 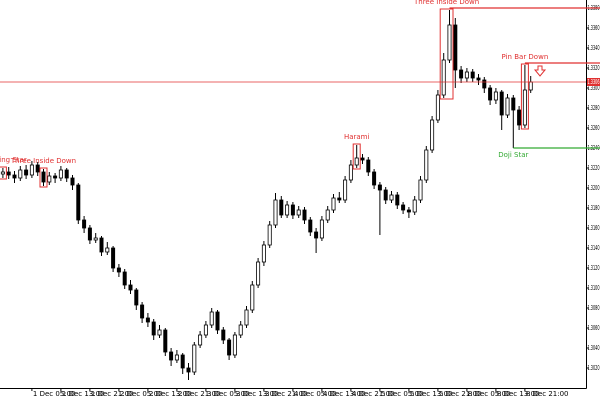 What do you see at coordinates (513, 155) in the screenshot?
I see `pattern-label: Doji Star` at bounding box center [513, 155].